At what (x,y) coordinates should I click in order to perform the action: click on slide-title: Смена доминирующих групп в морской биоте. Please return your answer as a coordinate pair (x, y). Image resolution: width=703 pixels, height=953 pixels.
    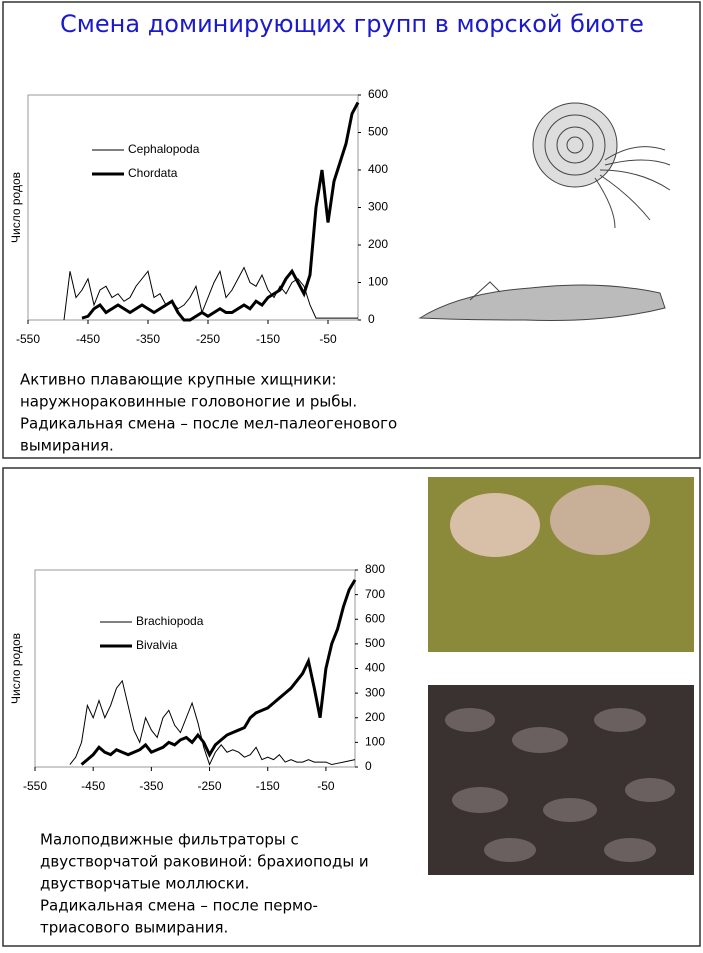
    Looking at the image, I should click on (352, 24).